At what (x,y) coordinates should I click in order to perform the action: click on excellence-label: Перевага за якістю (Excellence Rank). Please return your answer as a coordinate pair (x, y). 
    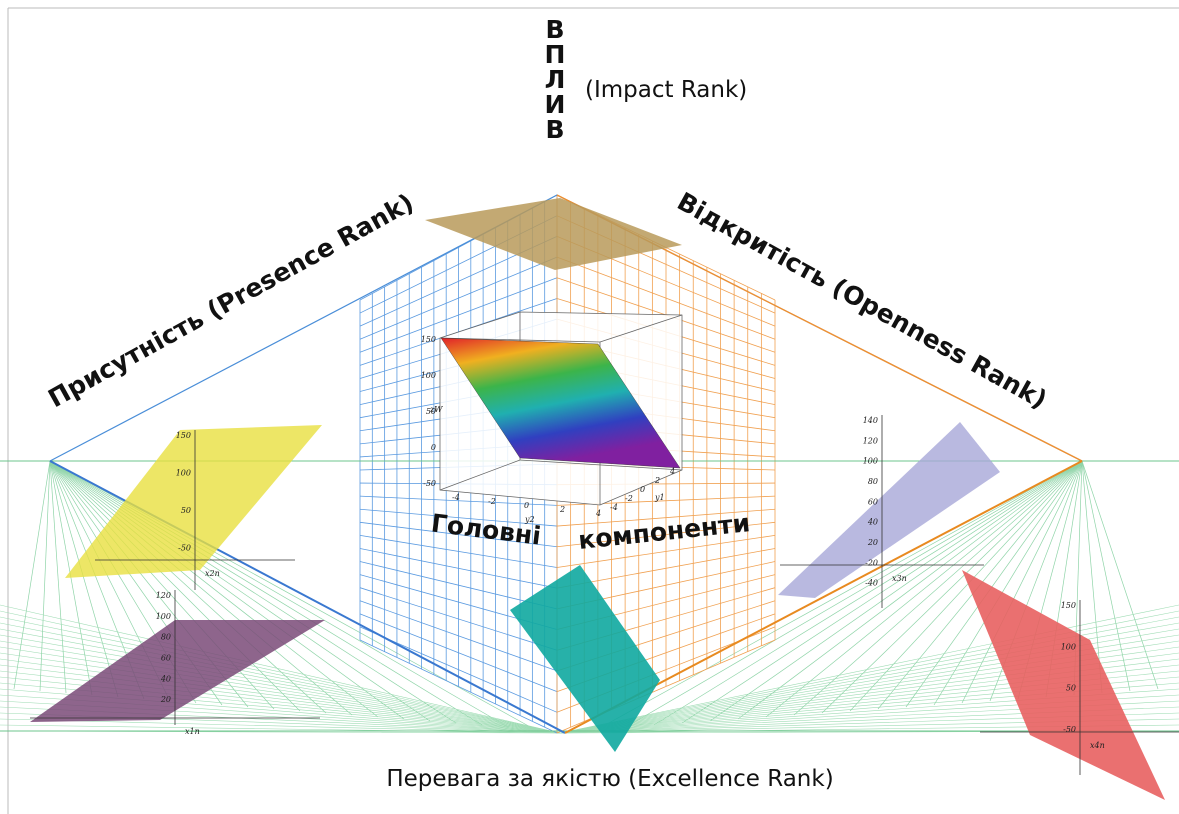
    Looking at the image, I should click on (609, 779).